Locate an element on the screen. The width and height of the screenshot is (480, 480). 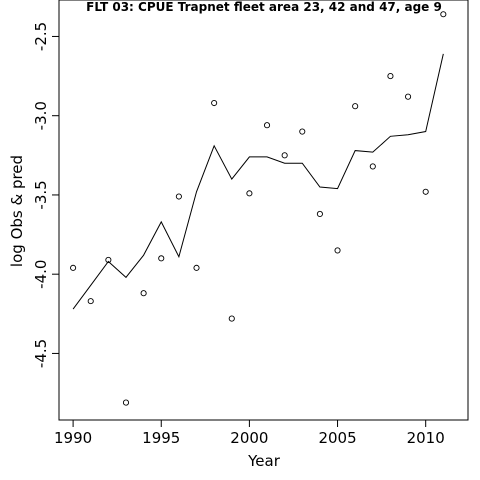
y-axis: -4.5 -4.0 -3.5 -3.0 -2.5 is located at coordinates (46, 195).